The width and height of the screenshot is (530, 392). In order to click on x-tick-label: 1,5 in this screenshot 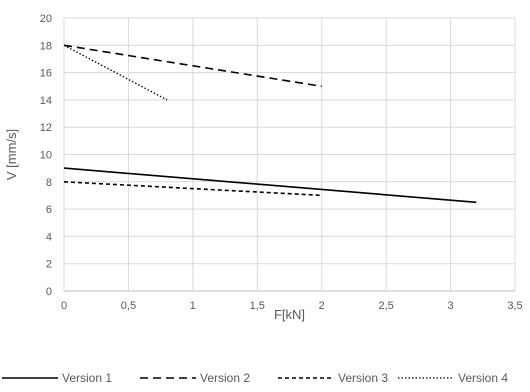, I will do `click(257, 306)`.